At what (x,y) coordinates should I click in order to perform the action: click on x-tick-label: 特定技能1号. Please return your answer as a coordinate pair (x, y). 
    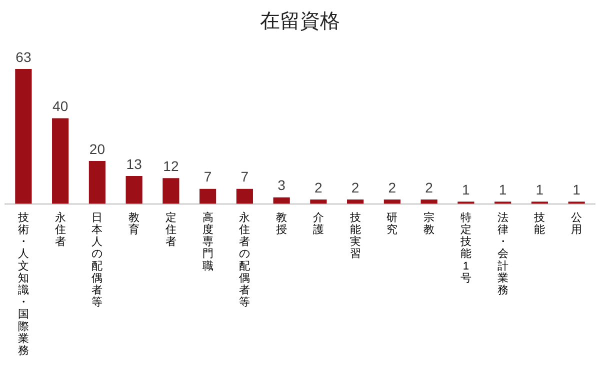
    Looking at the image, I should click on (465, 248).